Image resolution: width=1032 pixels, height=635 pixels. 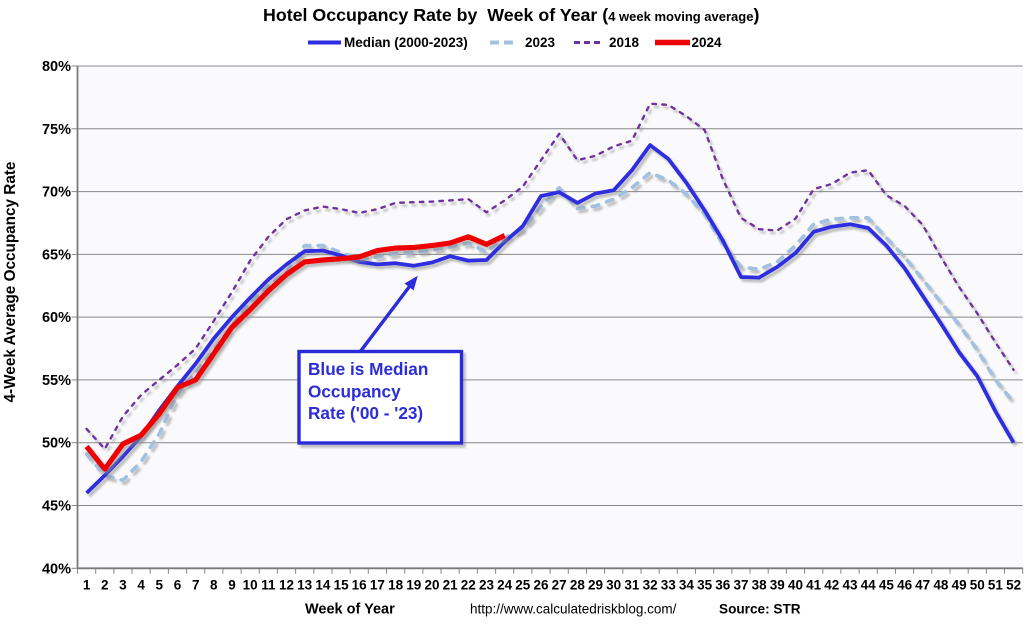 What do you see at coordinates (977, 584) in the screenshot?
I see `svg-text: 50` at bounding box center [977, 584].